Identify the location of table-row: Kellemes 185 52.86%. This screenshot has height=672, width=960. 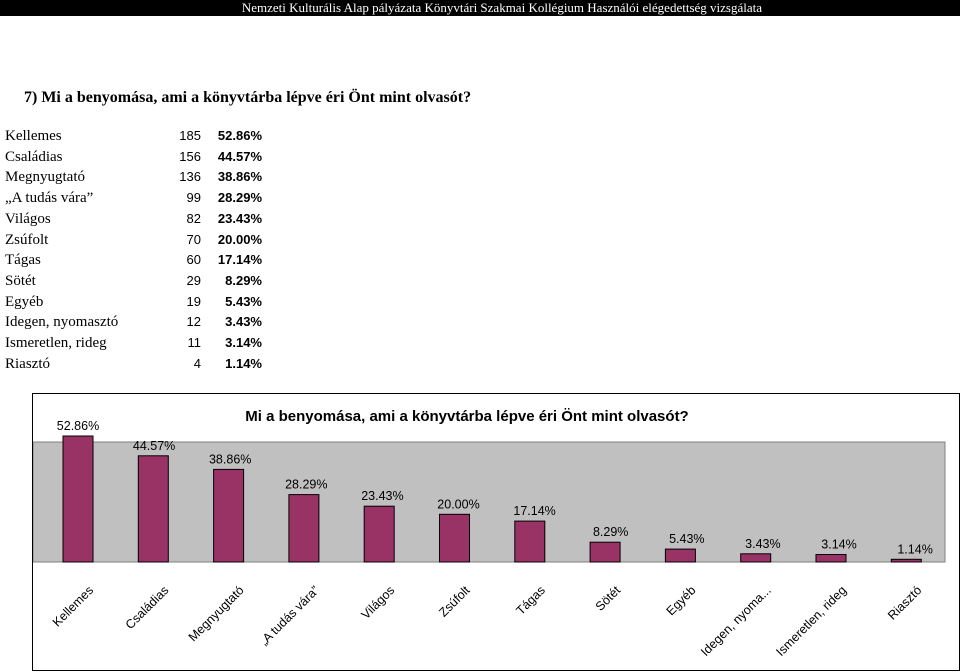
(133, 136).